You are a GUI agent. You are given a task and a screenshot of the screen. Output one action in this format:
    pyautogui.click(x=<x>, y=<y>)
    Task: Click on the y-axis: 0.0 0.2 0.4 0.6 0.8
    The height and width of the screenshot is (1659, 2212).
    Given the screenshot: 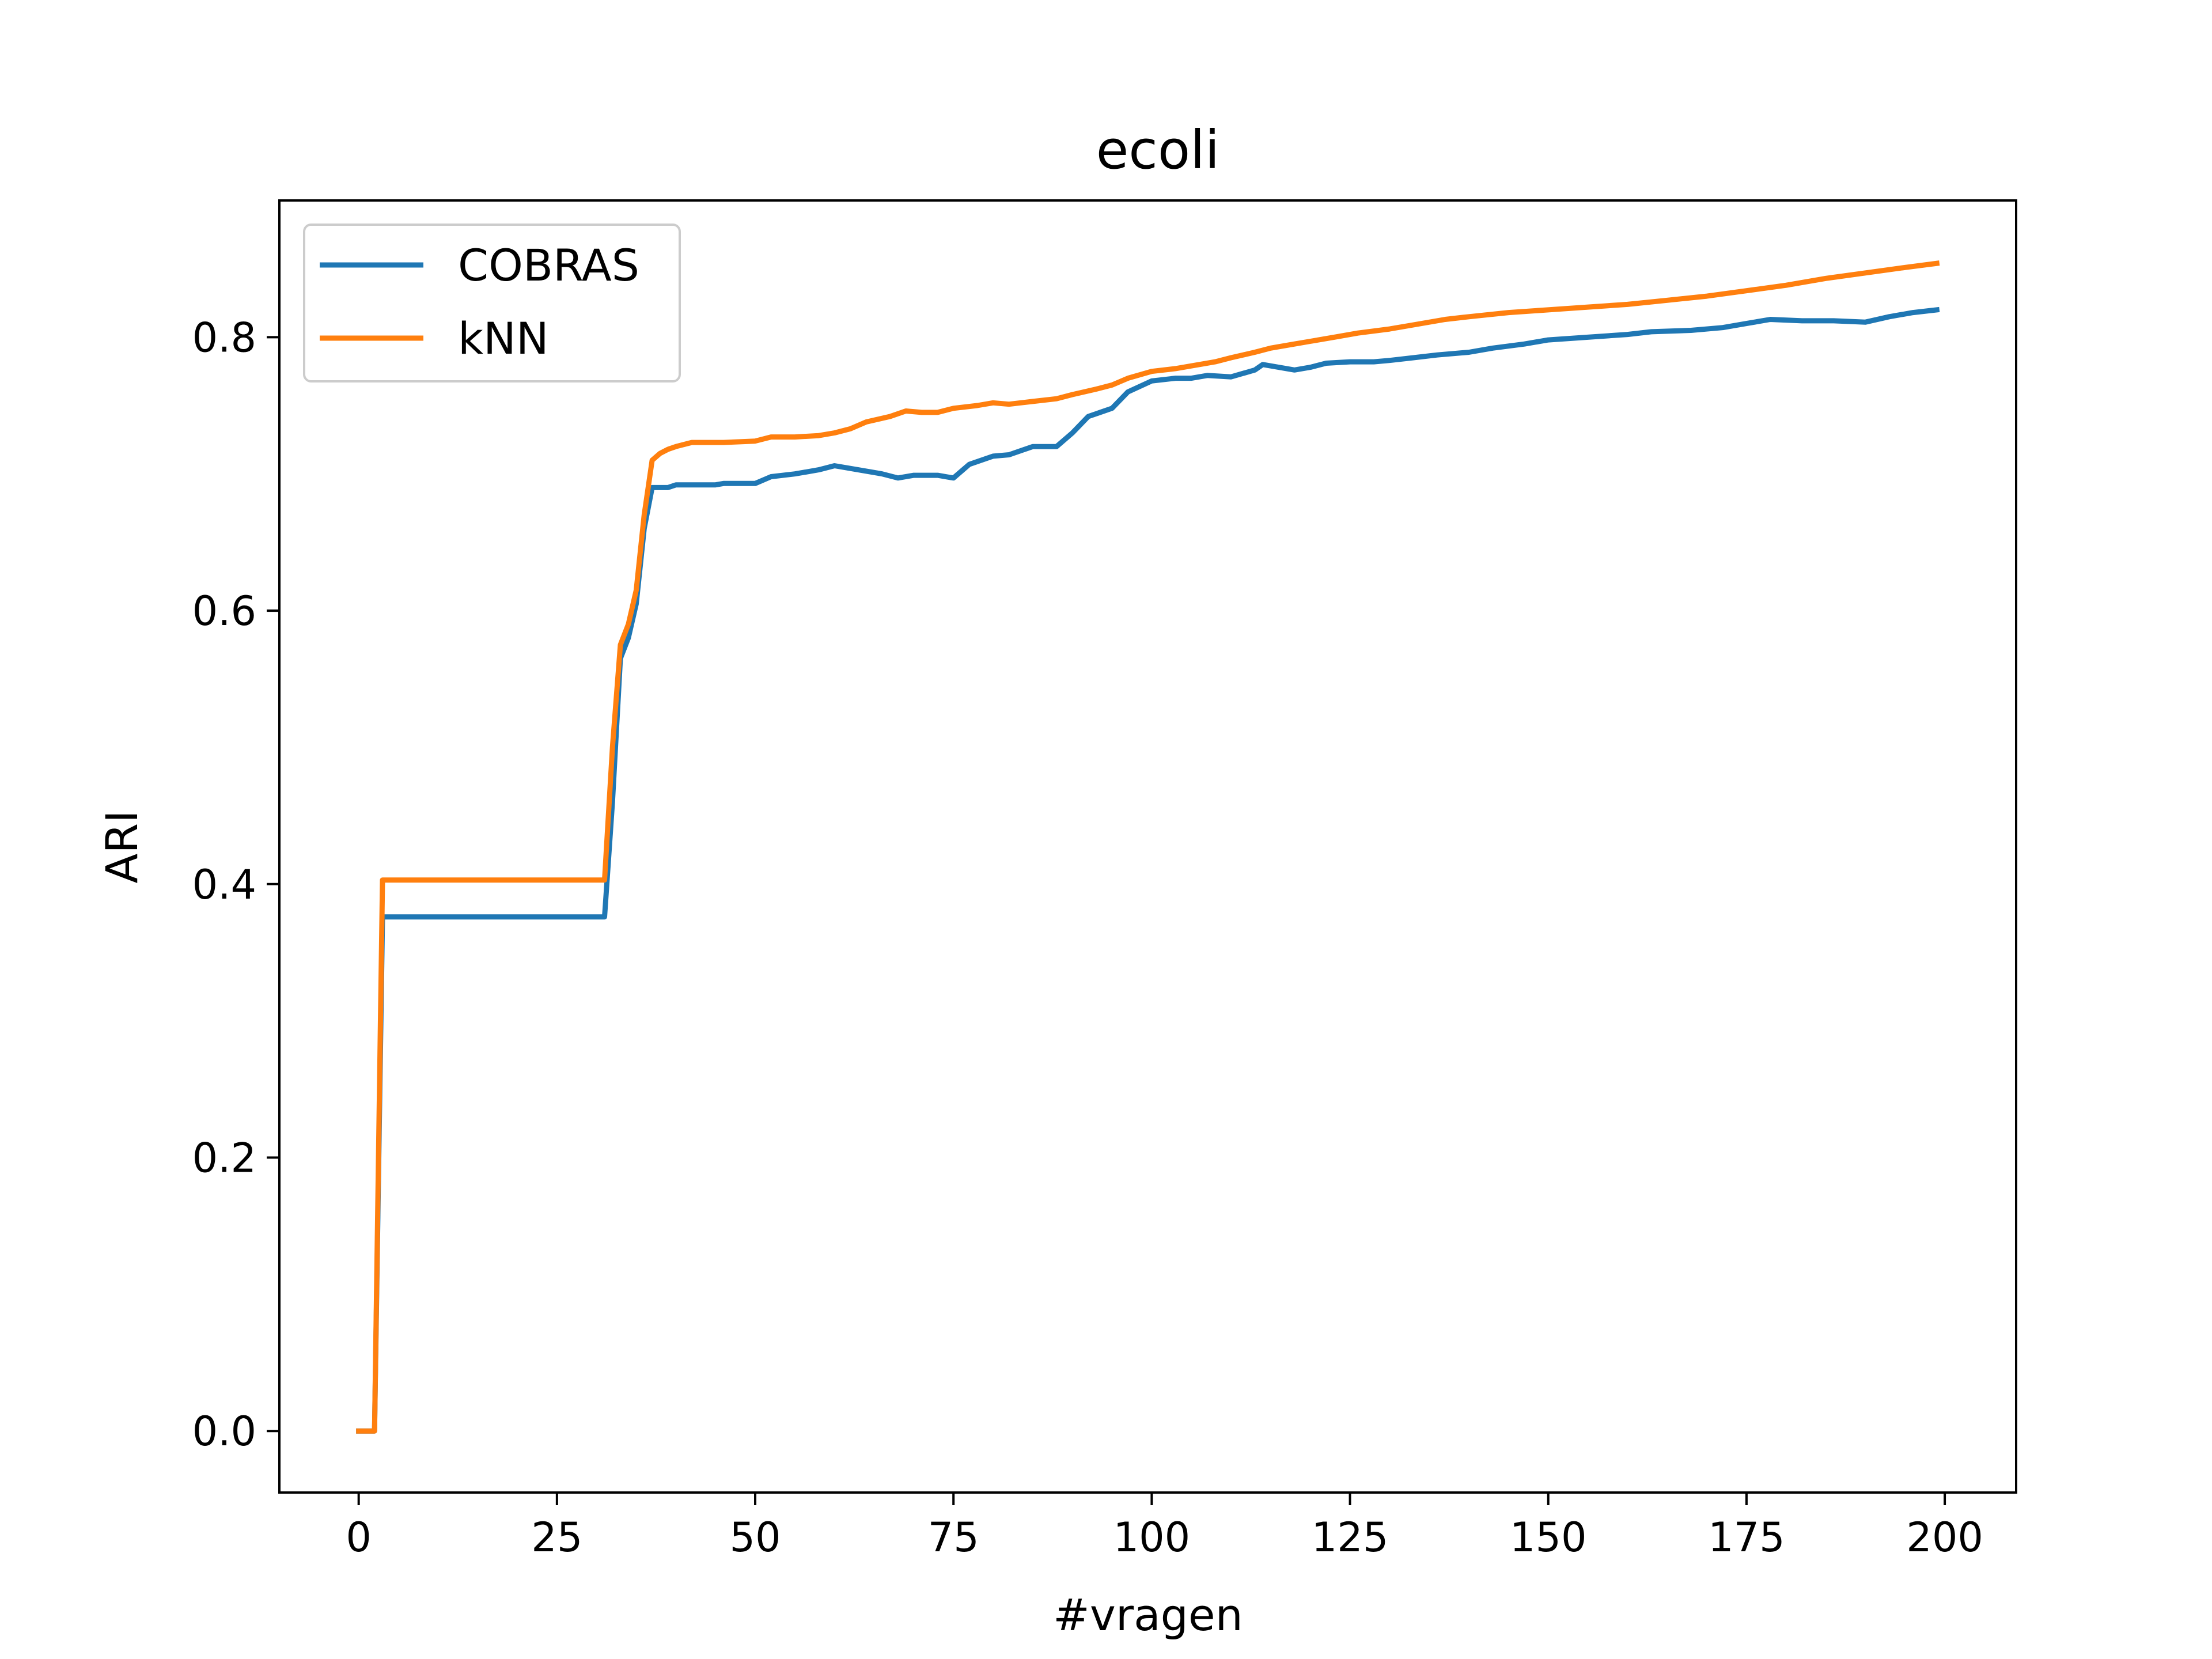 What is the action you would take?
    pyautogui.click(x=235, y=884)
    